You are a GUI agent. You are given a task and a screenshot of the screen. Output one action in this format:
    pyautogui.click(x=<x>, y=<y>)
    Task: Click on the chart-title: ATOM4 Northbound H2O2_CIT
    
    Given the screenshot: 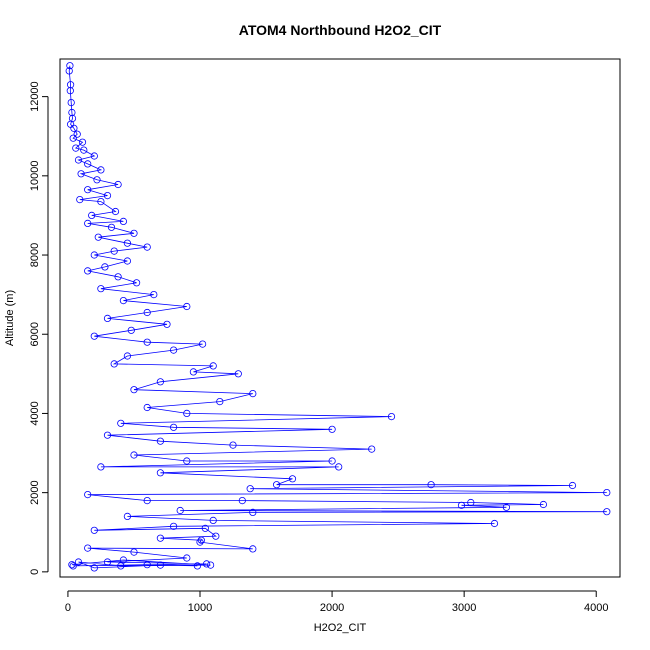 What is the action you would take?
    pyautogui.click(x=340, y=30)
    